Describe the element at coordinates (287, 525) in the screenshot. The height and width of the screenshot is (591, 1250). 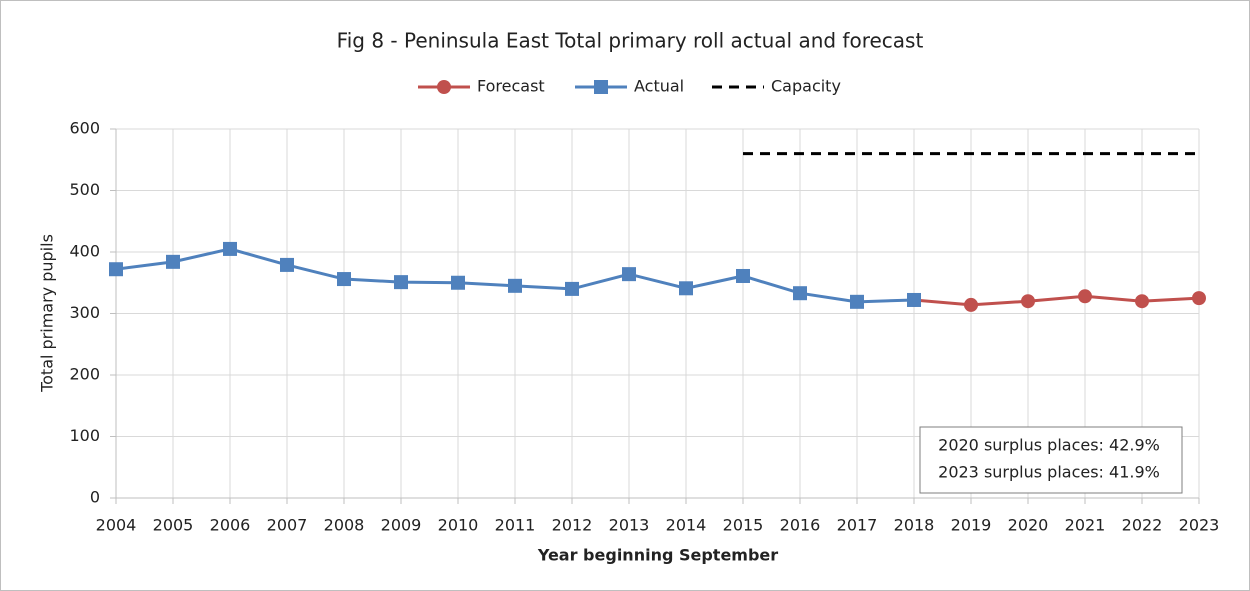
I see `x-tick-label: 2007` at that location.